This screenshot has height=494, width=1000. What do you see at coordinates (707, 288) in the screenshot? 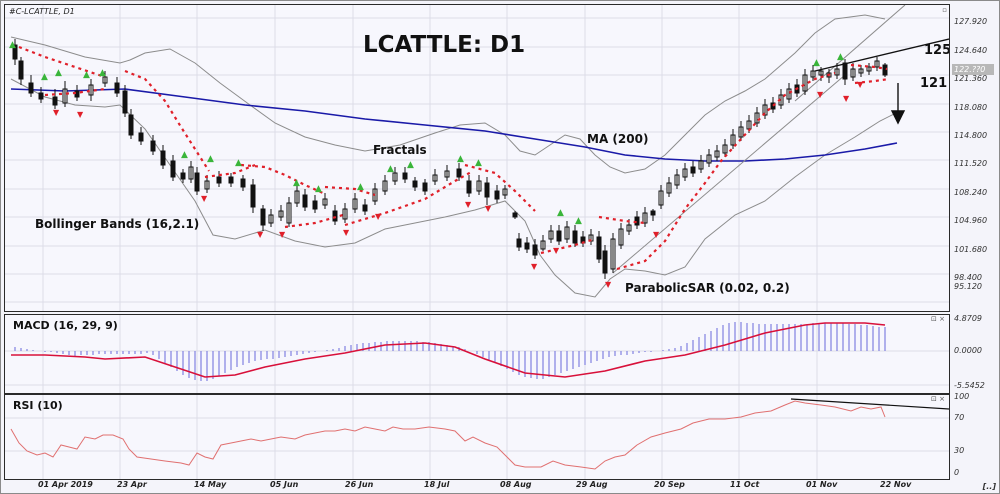
I see `parabolic-sar-label: ParabolicSAR (0.02, 0.2)` at bounding box center [707, 288].